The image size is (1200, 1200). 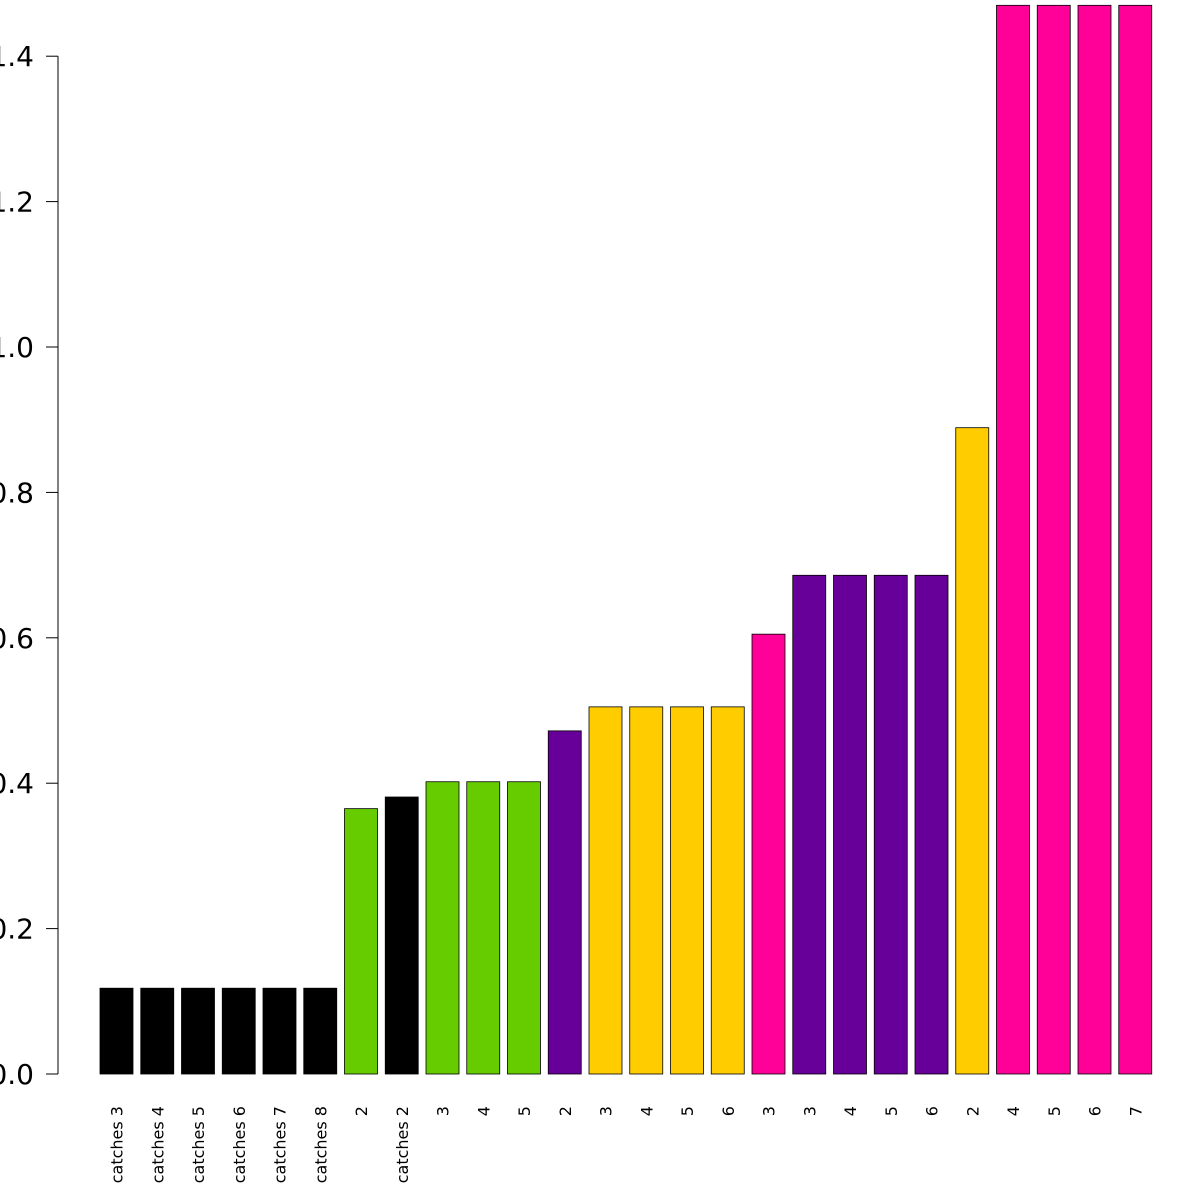 What do you see at coordinates (17, 347) in the screenshot?
I see `y-tick-label: 1.0` at bounding box center [17, 347].